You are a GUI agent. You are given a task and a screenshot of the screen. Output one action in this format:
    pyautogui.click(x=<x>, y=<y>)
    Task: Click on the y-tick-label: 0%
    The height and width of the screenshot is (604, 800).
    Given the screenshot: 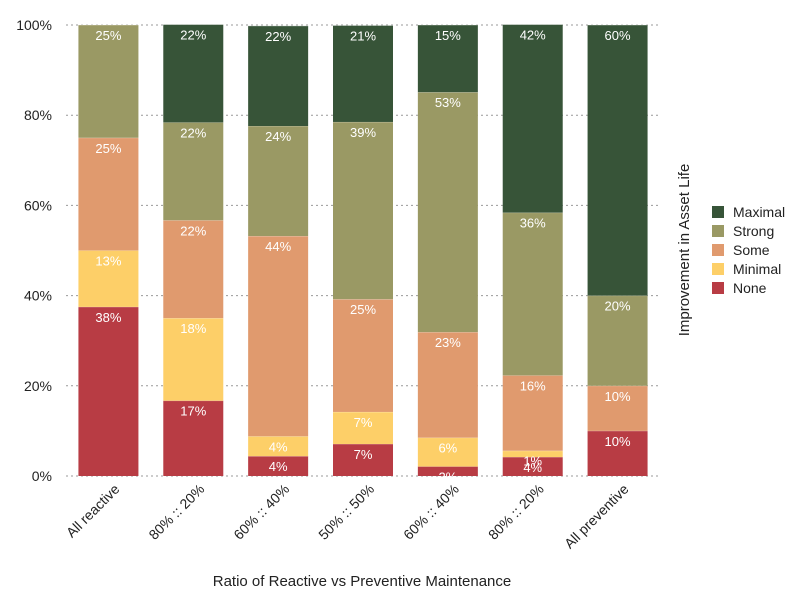 What is the action you would take?
    pyautogui.click(x=42, y=476)
    